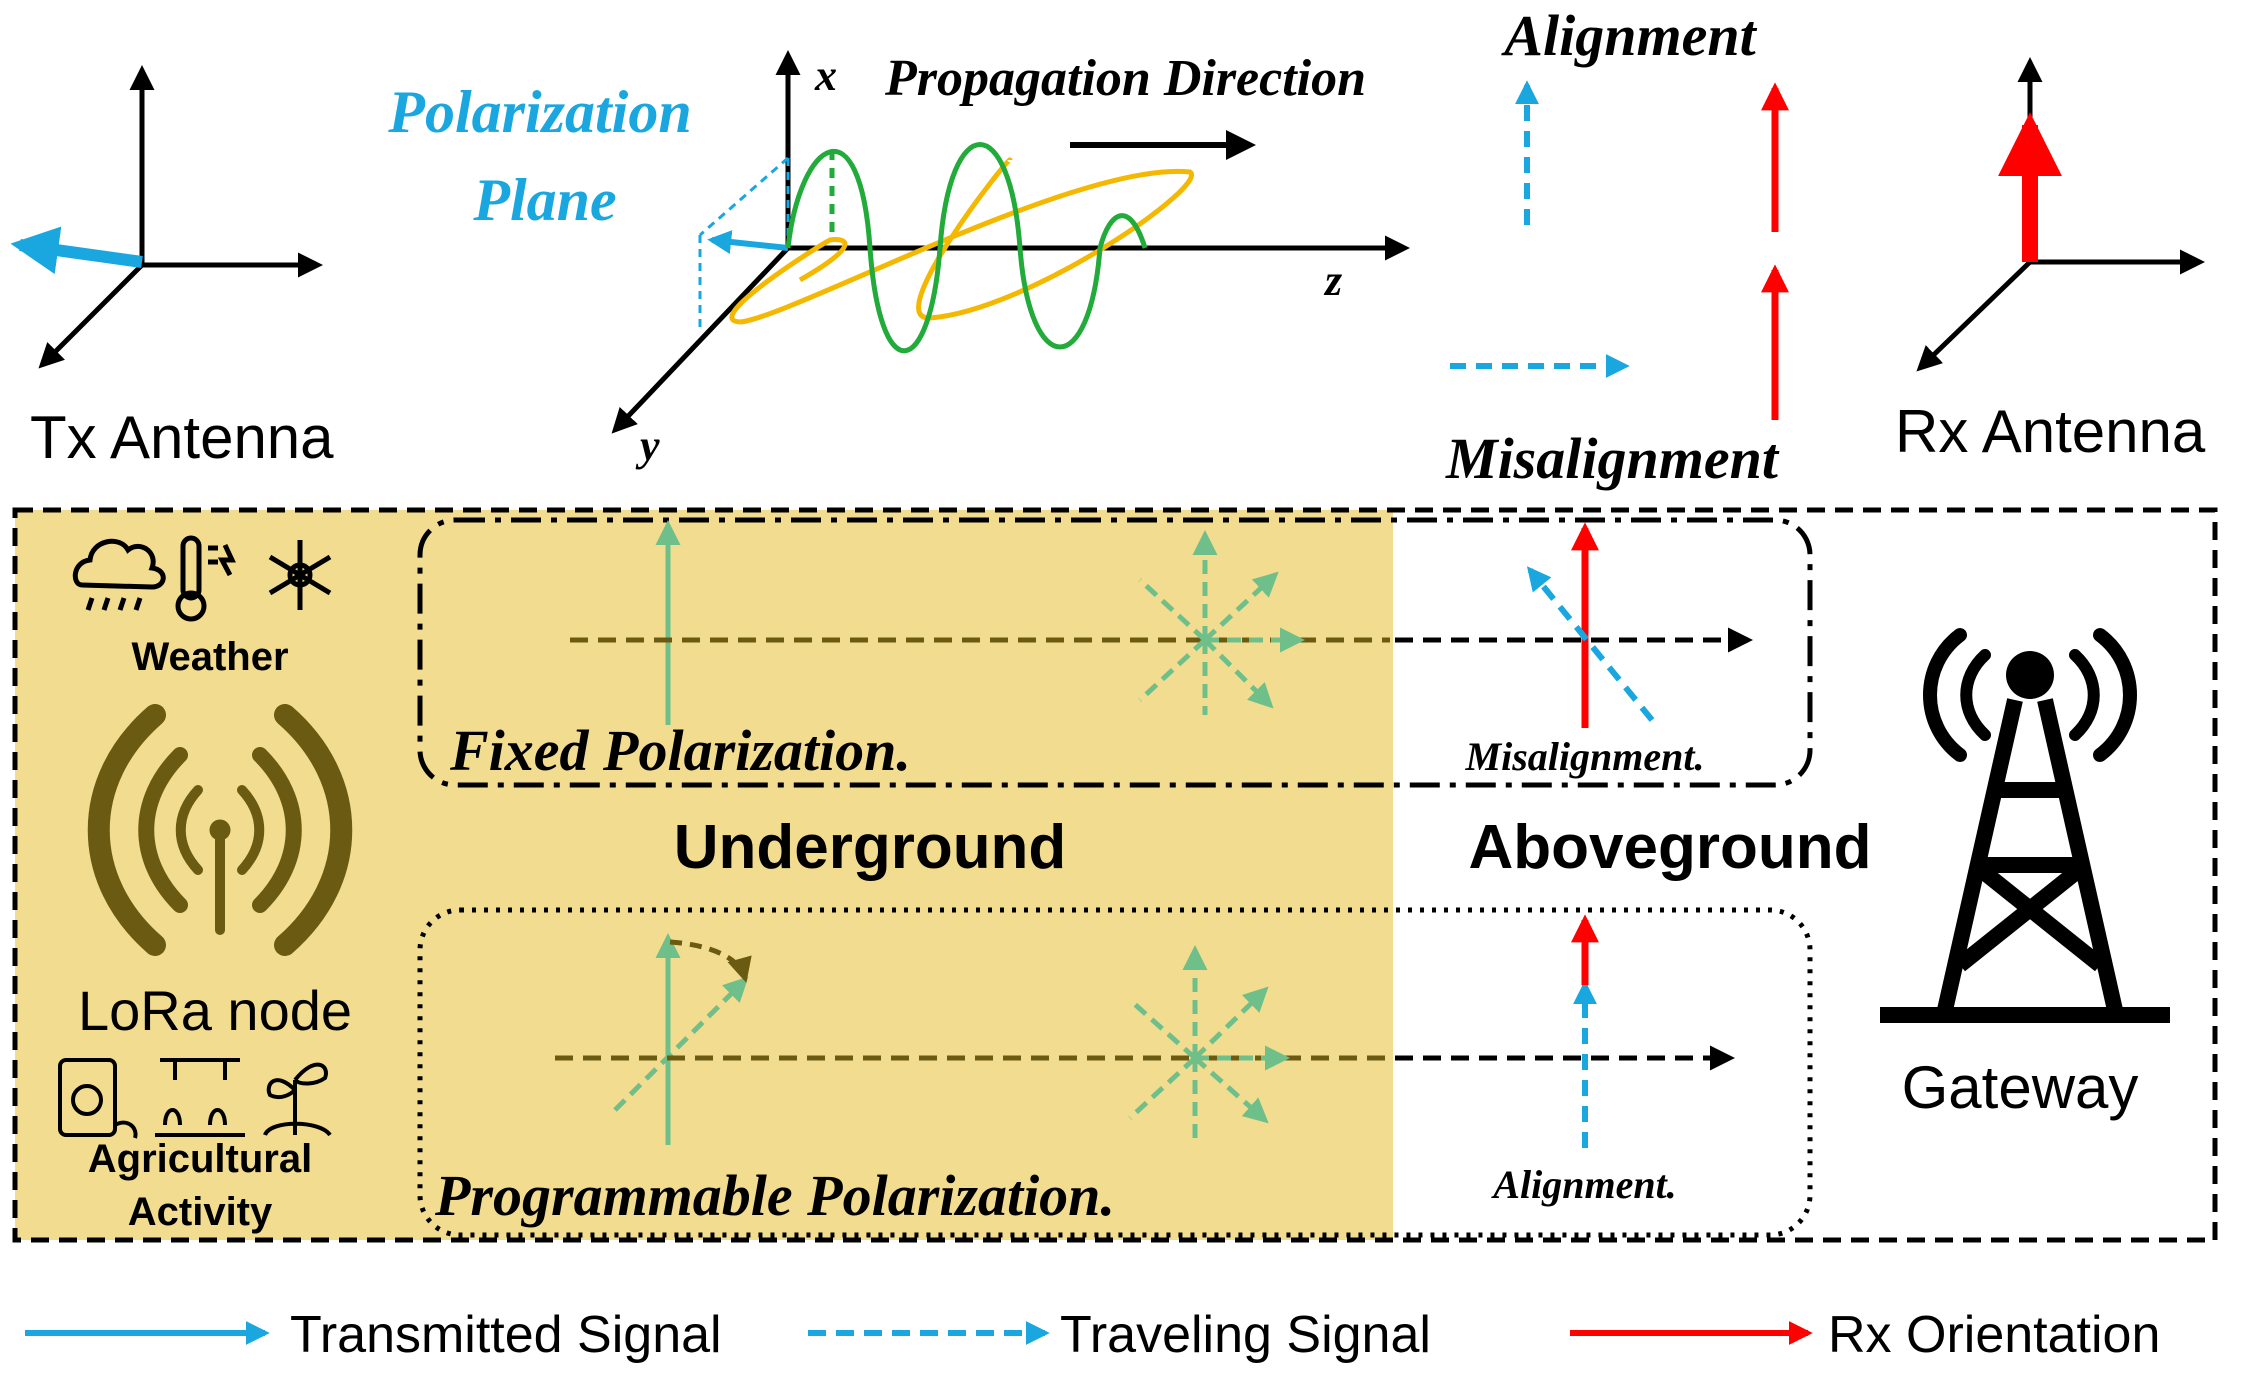 The image size is (2244, 1375). I want to click on polarization-plane-box, so click(744, 243).